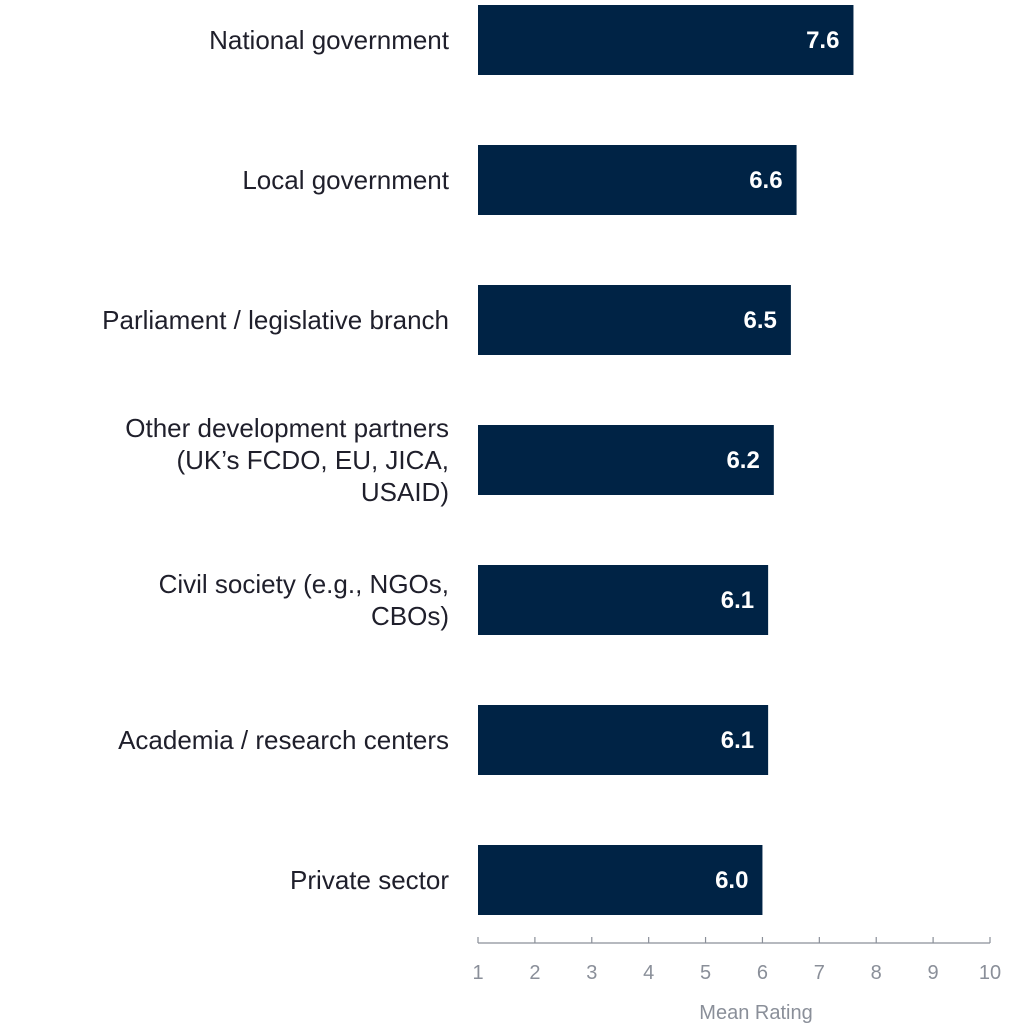 This screenshot has width=1027, height=1023. Describe the element at coordinates (304, 600) in the screenshot. I see `category-label: Civil society (e.g., NGOs, CBOs)` at that location.